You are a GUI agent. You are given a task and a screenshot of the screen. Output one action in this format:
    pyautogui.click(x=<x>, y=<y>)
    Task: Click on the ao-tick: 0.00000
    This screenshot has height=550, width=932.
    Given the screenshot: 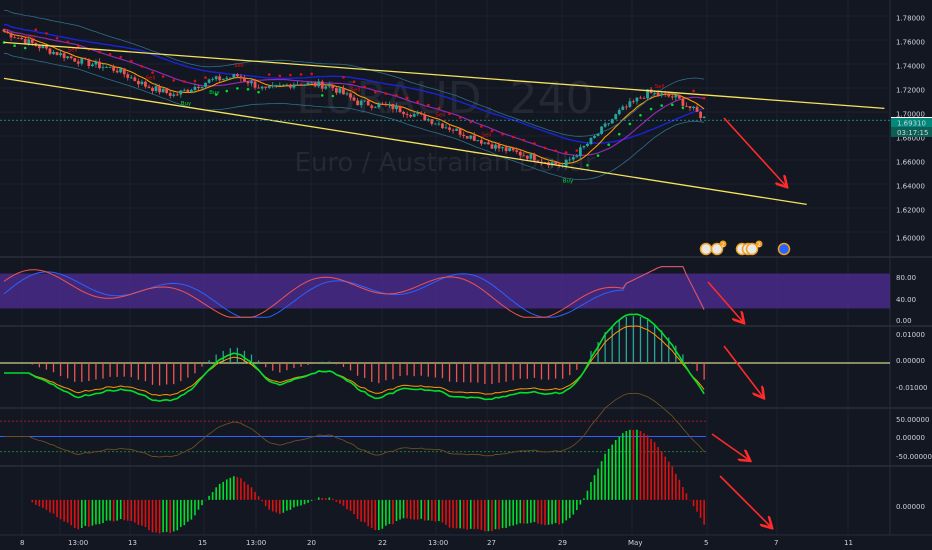 What is the action you would take?
    pyautogui.click(x=910, y=507)
    